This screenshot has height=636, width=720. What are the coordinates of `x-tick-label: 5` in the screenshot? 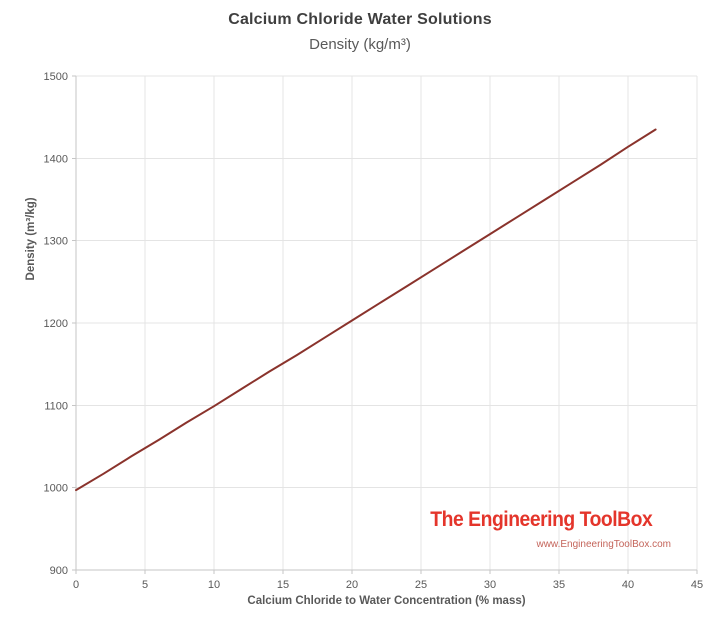 It's located at (145, 585).